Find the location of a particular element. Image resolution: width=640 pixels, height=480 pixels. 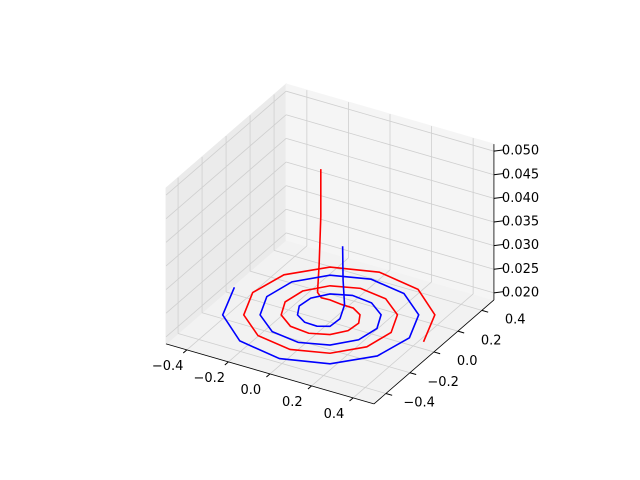

x-axis-line is located at coordinates (270, 374).